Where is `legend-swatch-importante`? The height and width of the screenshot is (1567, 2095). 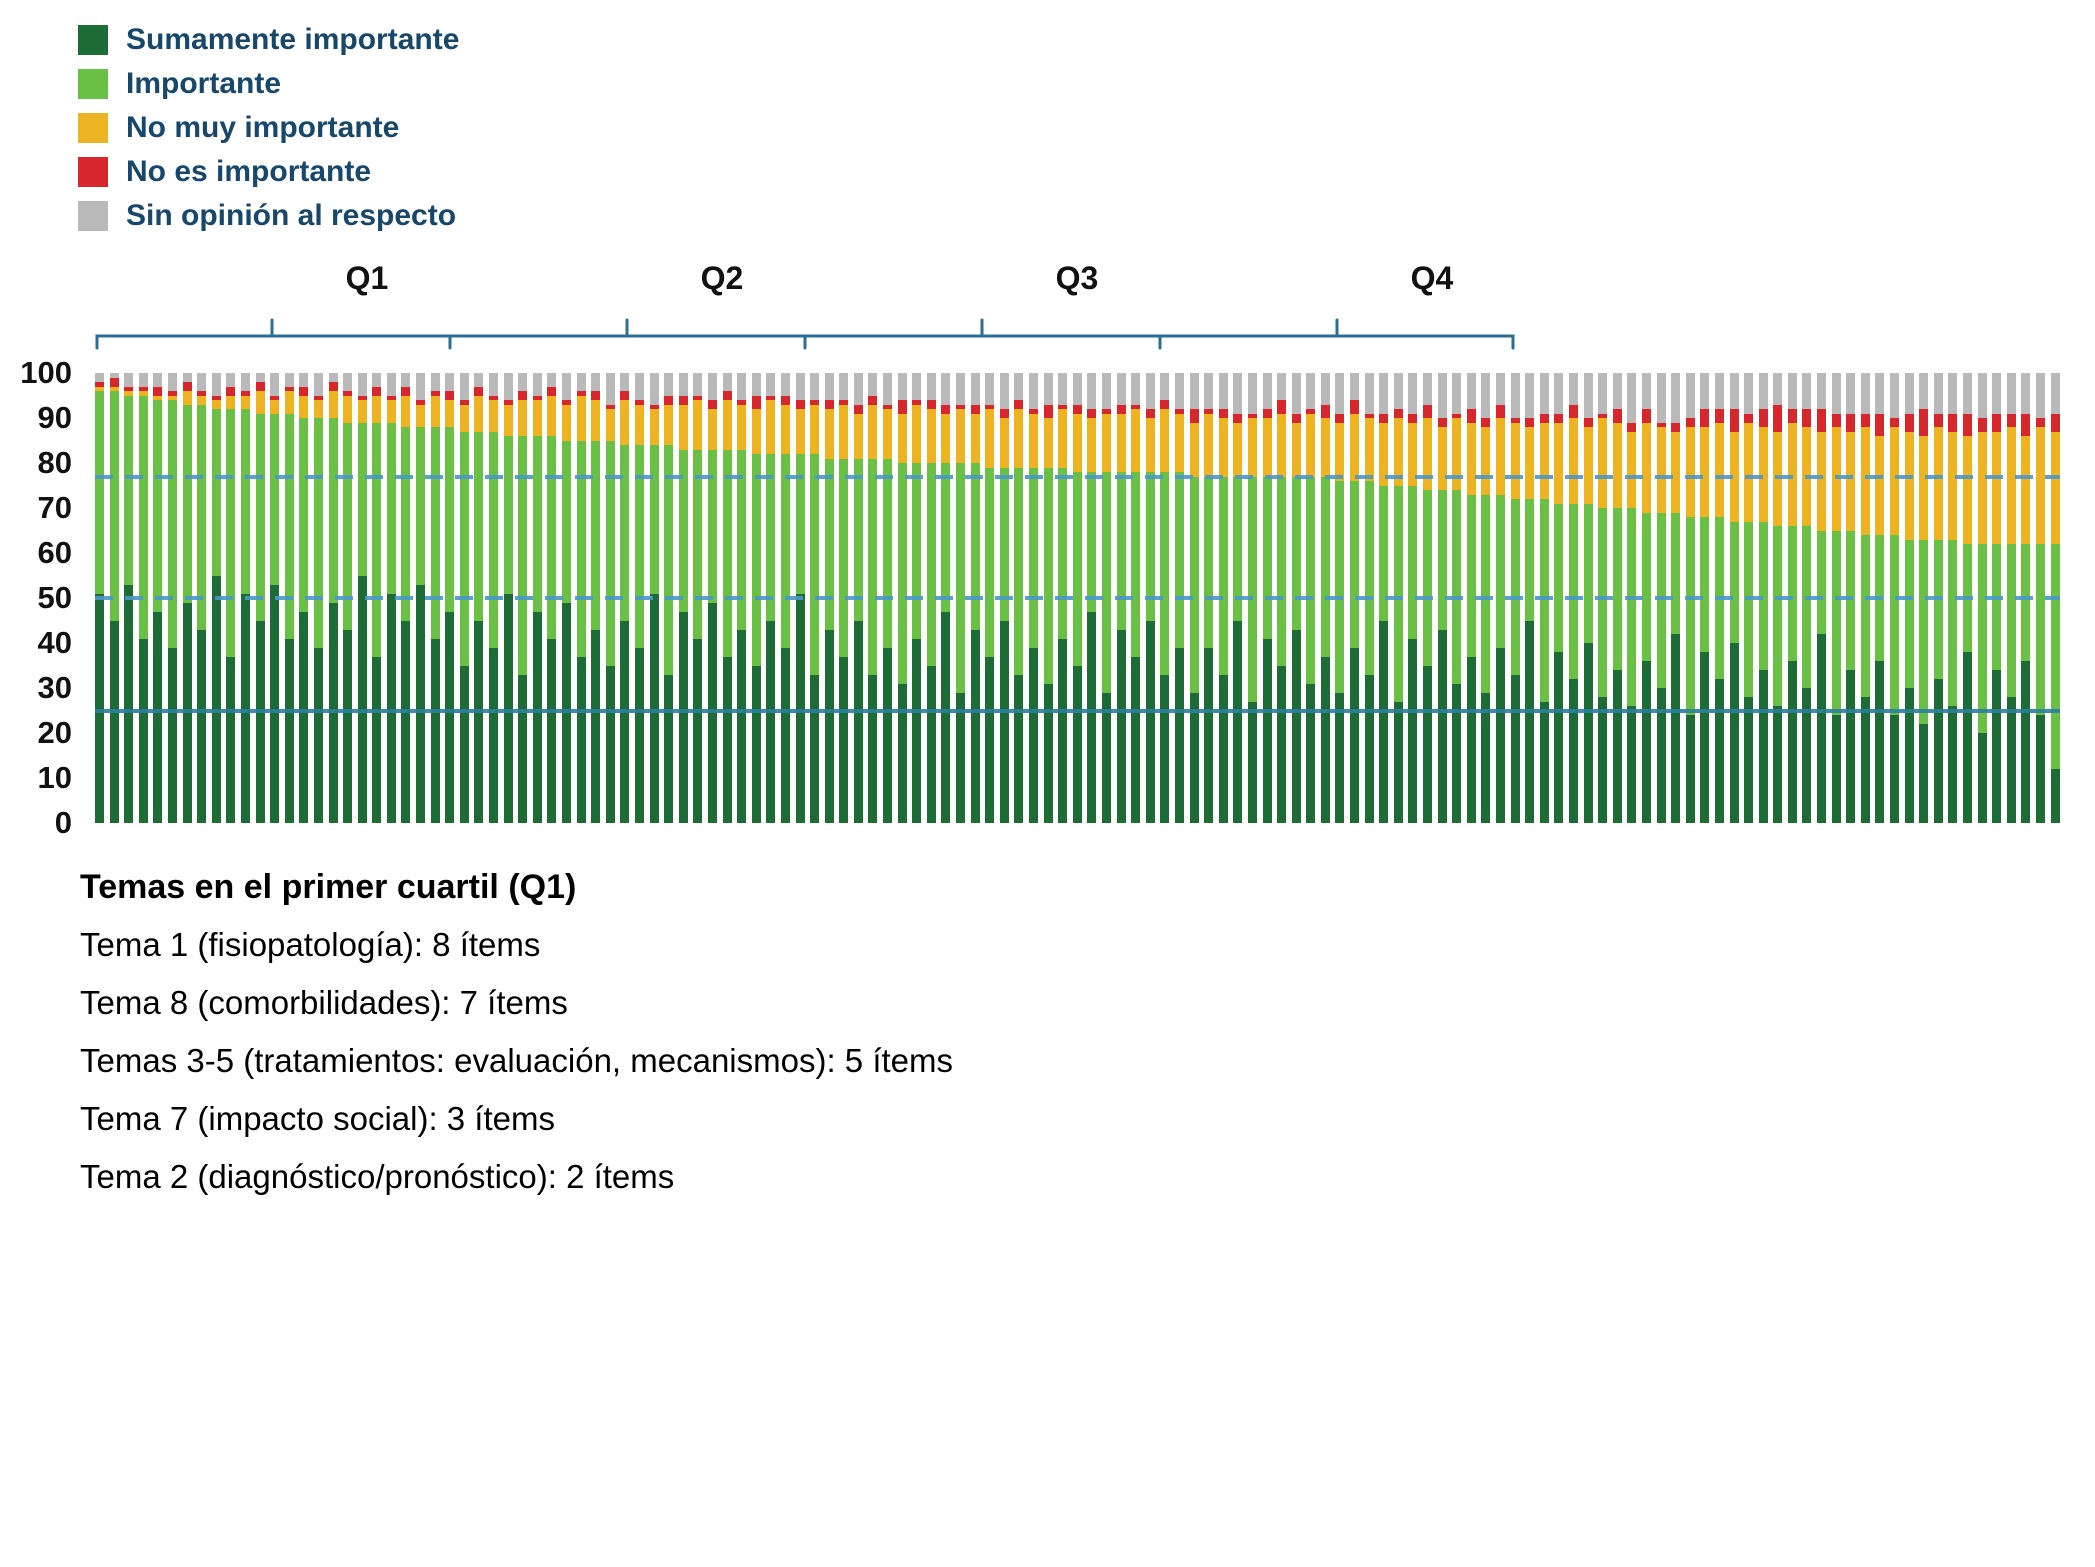
legend-swatch-importante is located at coordinates (93, 84).